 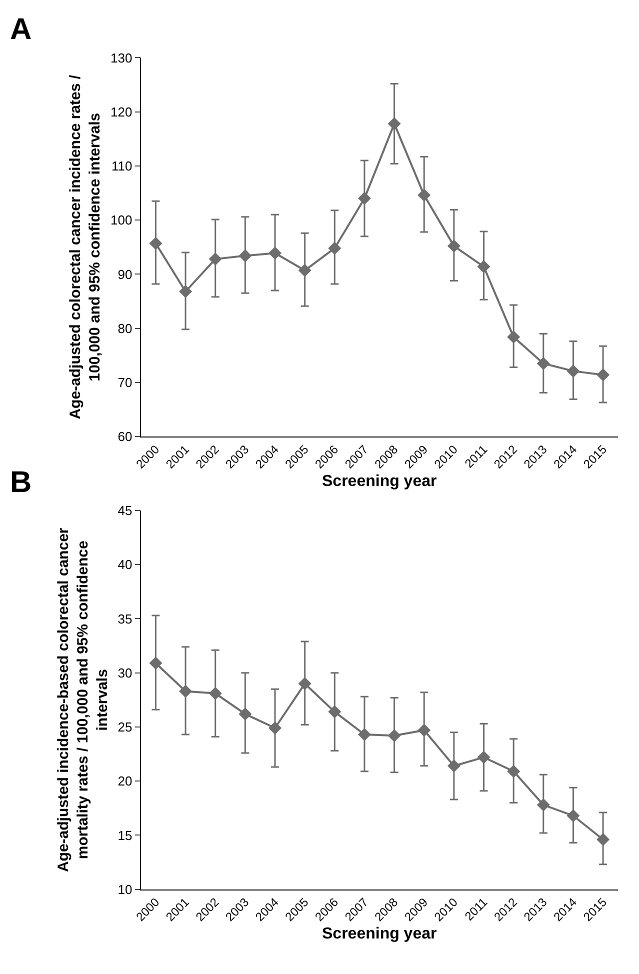 What do you see at coordinates (21, 29) in the screenshot?
I see `chart-title: A` at bounding box center [21, 29].